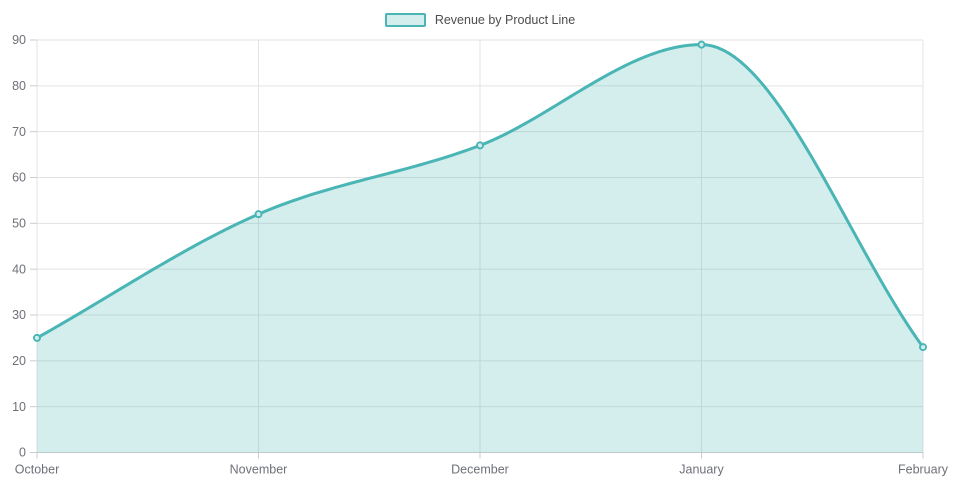 This screenshot has width=960, height=500. Describe the element at coordinates (480, 470) in the screenshot. I see `x-axis-label: December` at that location.